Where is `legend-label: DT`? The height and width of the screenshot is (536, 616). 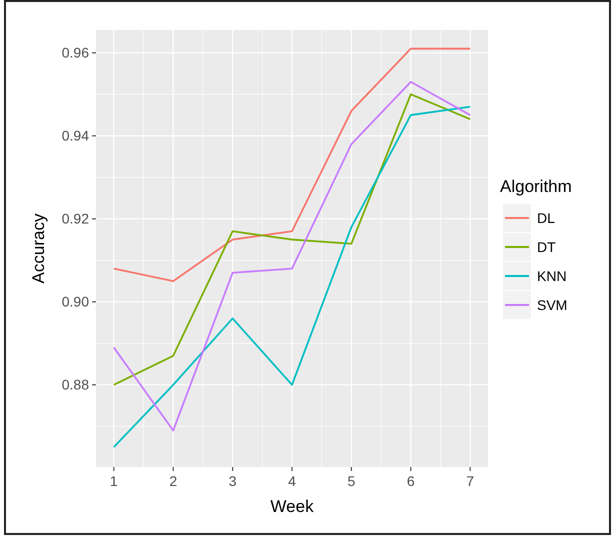
legend-label: DT is located at coordinates (546, 246).